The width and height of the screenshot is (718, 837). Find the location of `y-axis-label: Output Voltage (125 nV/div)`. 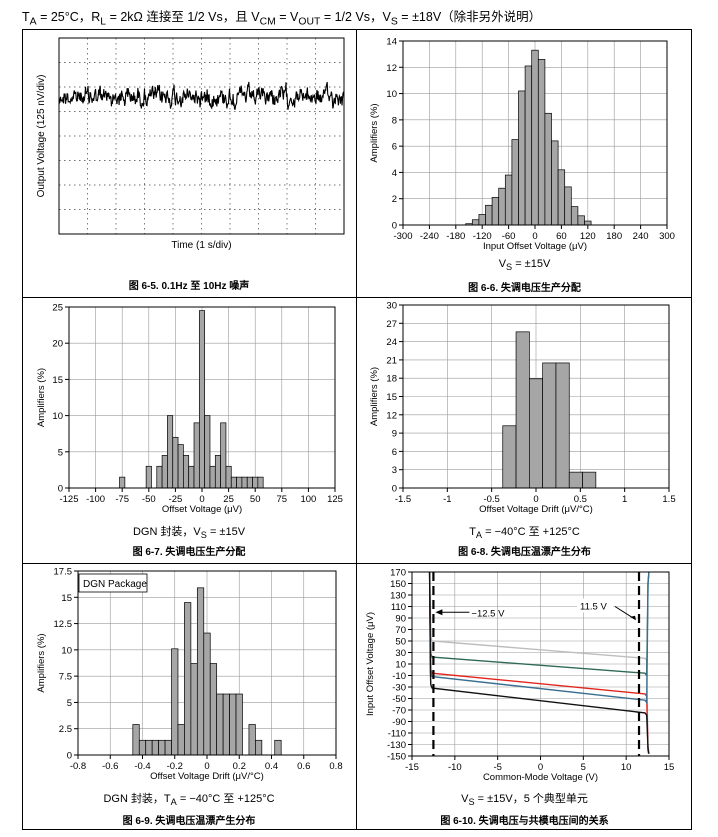

y-axis-label: Output Voltage (125 nV/div) is located at coordinates (41, 136).